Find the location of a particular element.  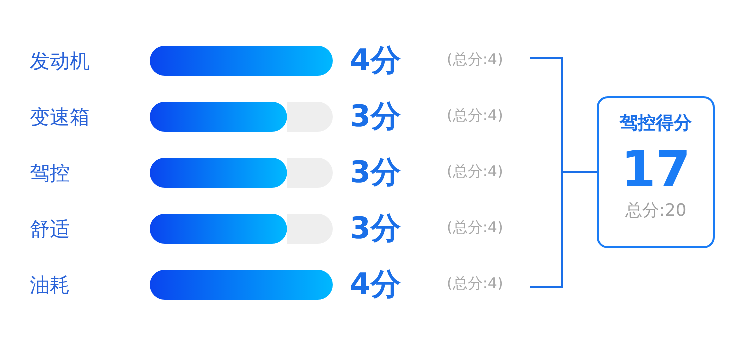

y-tick-label: 舒适 is located at coordinates (50, 229).